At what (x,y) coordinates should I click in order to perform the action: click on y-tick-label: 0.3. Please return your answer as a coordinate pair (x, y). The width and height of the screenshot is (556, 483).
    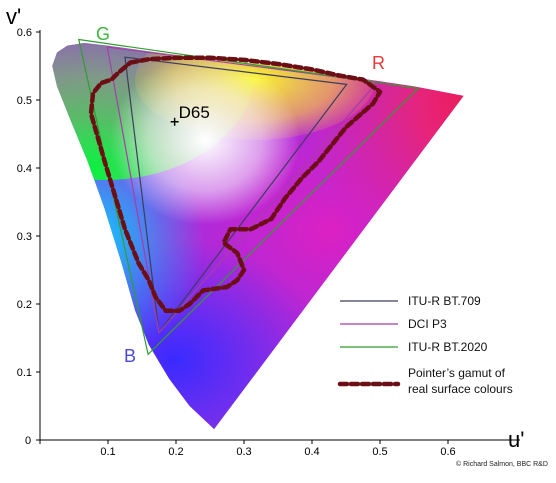
    Looking at the image, I should click on (24, 237).